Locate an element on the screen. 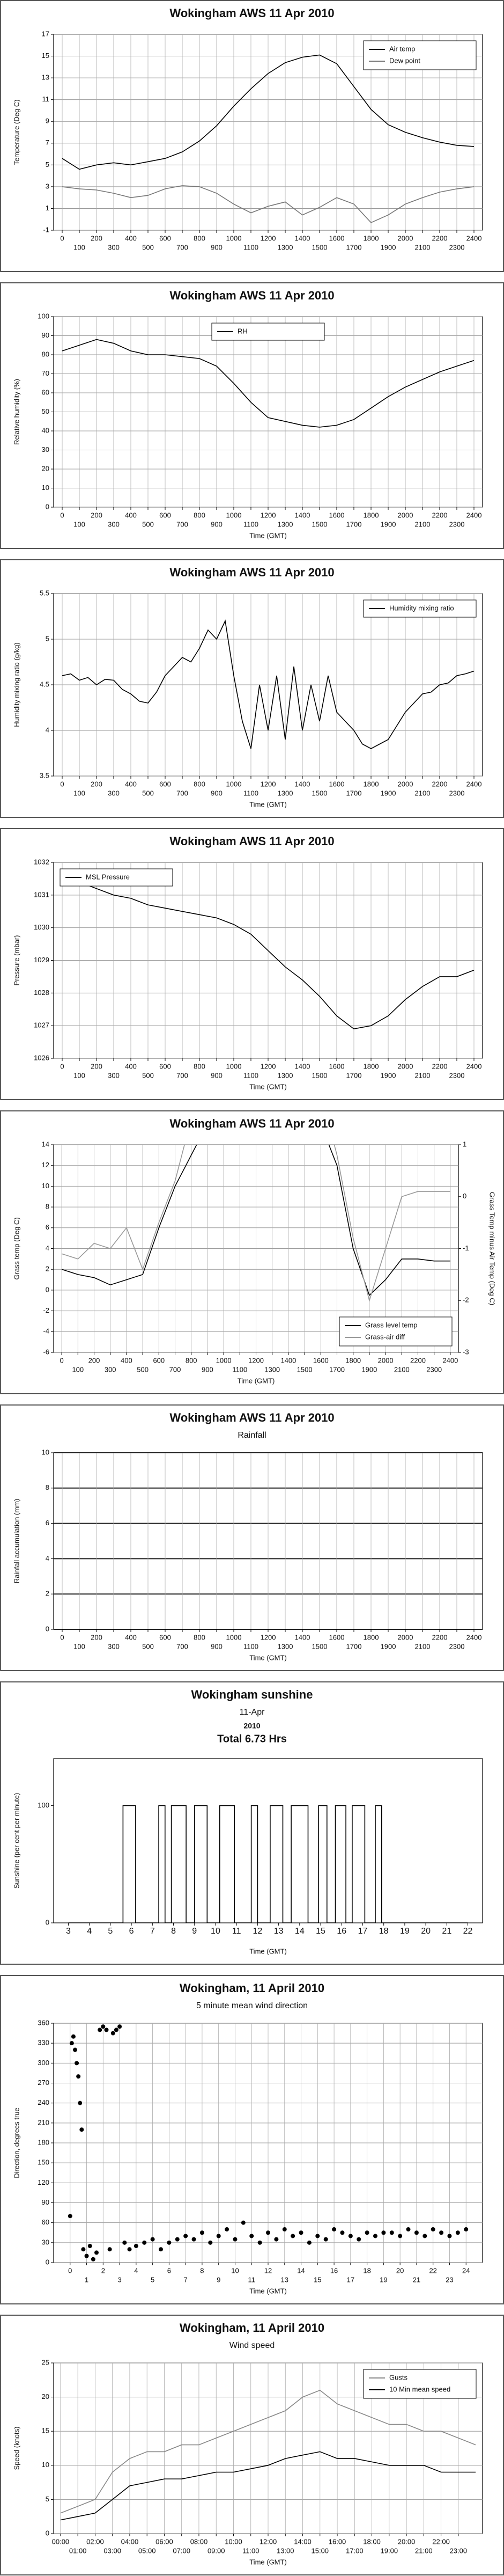 Image resolution: width=504 pixels, height=2576 pixels. x-tick-label: 21:00 is located at coordinates (424, 2550).